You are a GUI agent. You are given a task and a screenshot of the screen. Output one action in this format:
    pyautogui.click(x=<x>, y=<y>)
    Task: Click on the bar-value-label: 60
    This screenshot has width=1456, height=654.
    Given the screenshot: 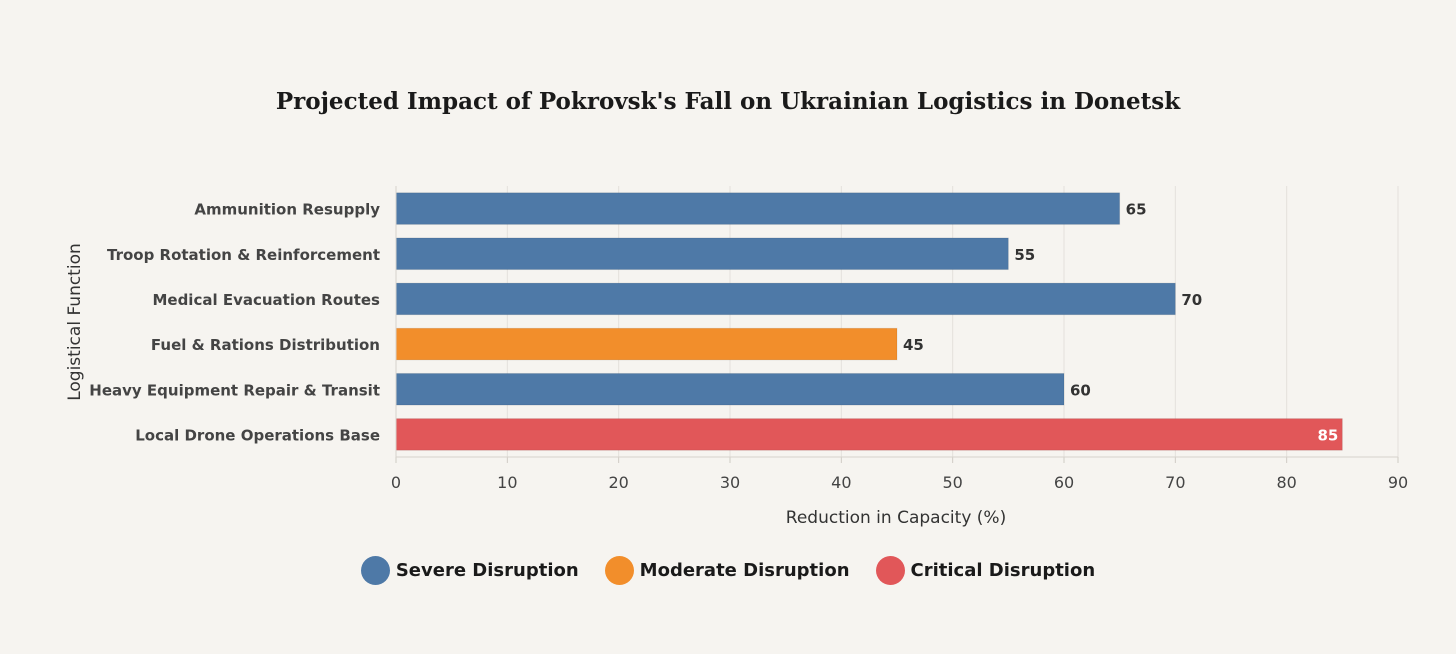 What is the action you would take?
    pyautogui.click(x=1080, y=390)
    